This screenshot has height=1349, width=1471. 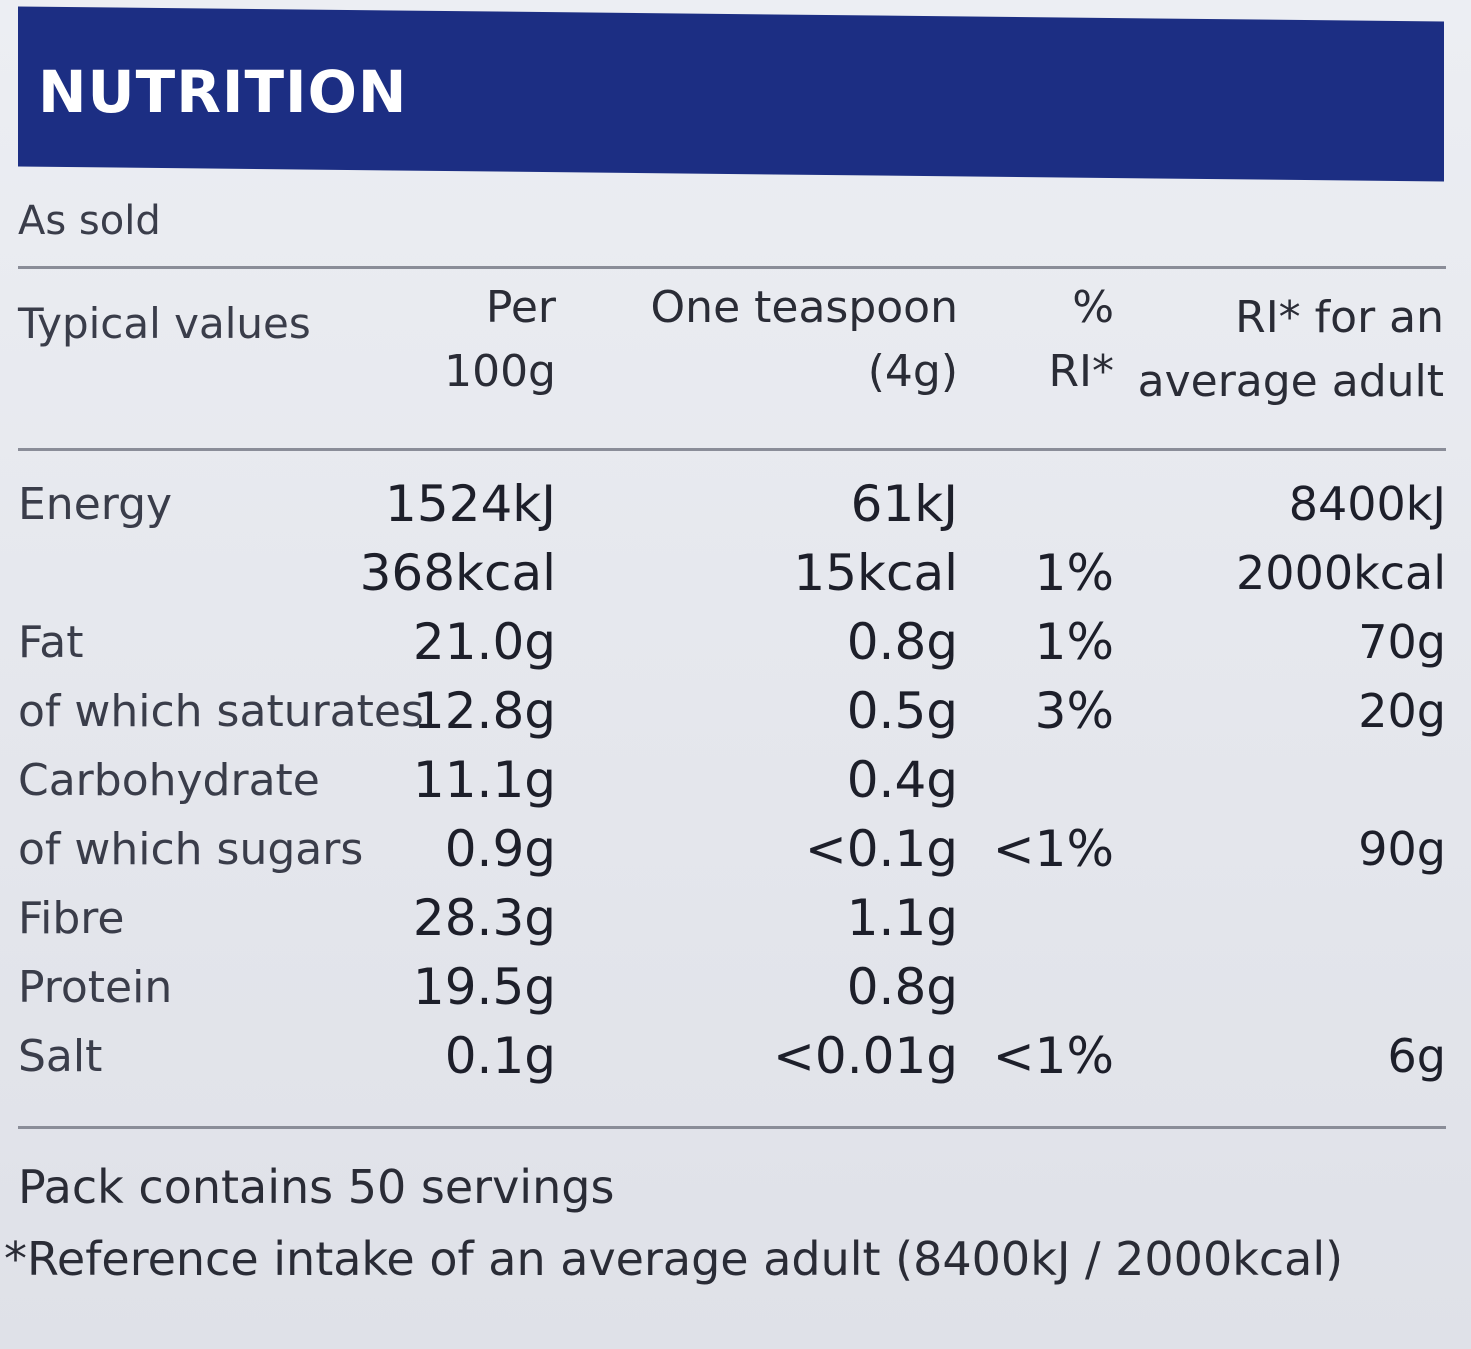 What do you see at coordinates (735, 849) in the screenshot?
I see `table-row: of which sugars 0.9g <0.1g <1% 90g` at bounding box center [735, 849].